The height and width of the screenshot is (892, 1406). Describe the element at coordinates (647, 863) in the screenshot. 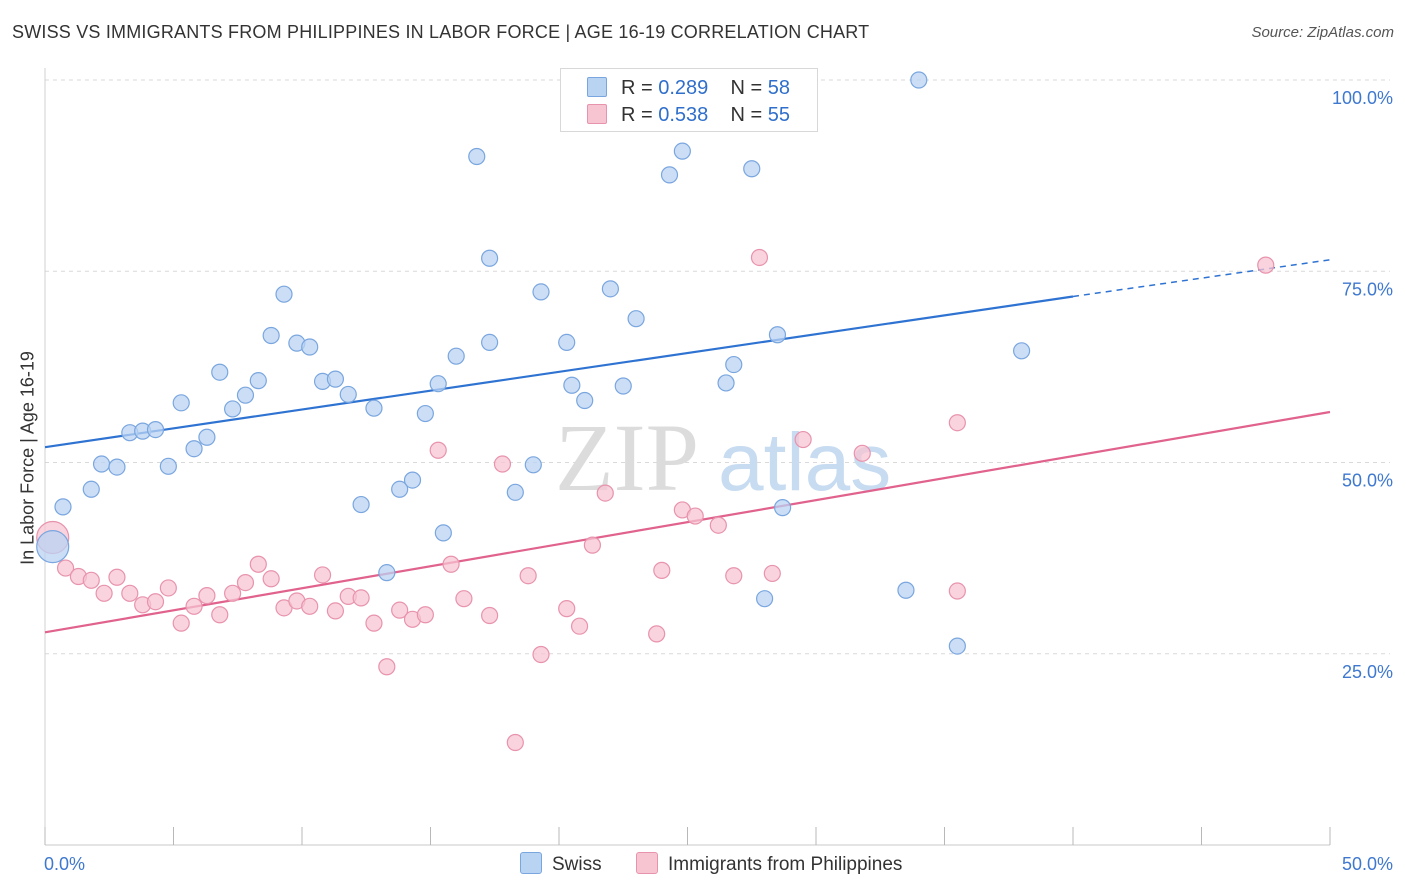

I see `philippines-legend-swatch-icon` at that location.